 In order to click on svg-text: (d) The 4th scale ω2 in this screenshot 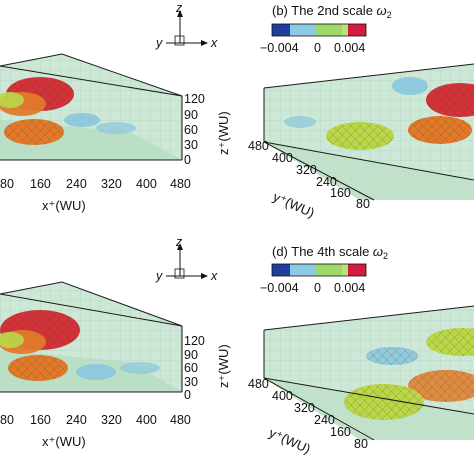, I will do `click(330, 252)`.